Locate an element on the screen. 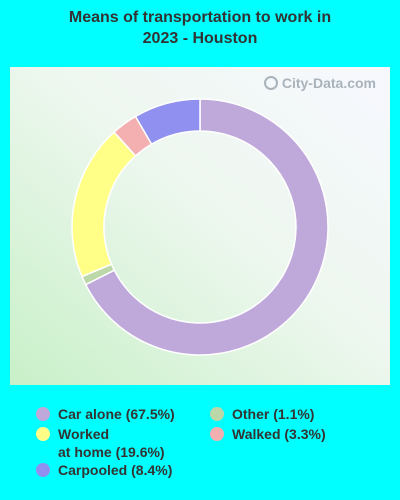 Image resolution: width=400 pixels, height=500 pixels. chart-title-line-2: 2023 - Houston is located at coordinates (200, 38).